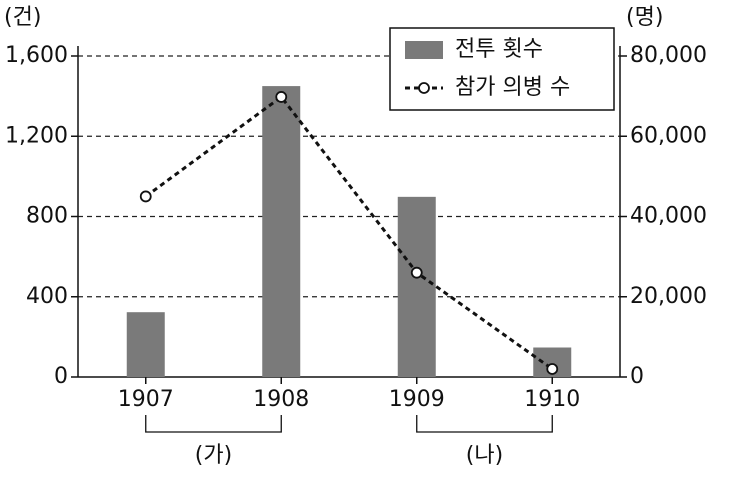  What do you see at coordinates (146, 399) in the screenshot?
I see `x-tick-label: 1907` at bounding box center [146, 399].